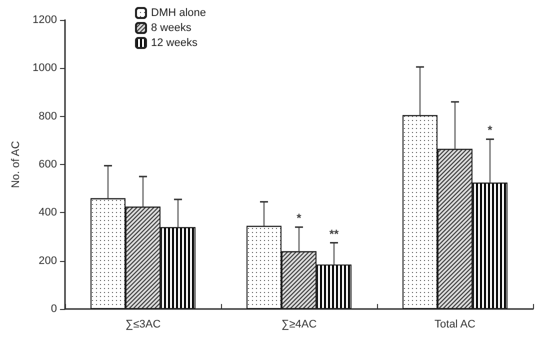 The width and height of the screenshot is (553, 338). What do you see at coordinates (44, 68) in the screenshot?
I see `y-tick-label: 1000` at bounding box center [44, 68].